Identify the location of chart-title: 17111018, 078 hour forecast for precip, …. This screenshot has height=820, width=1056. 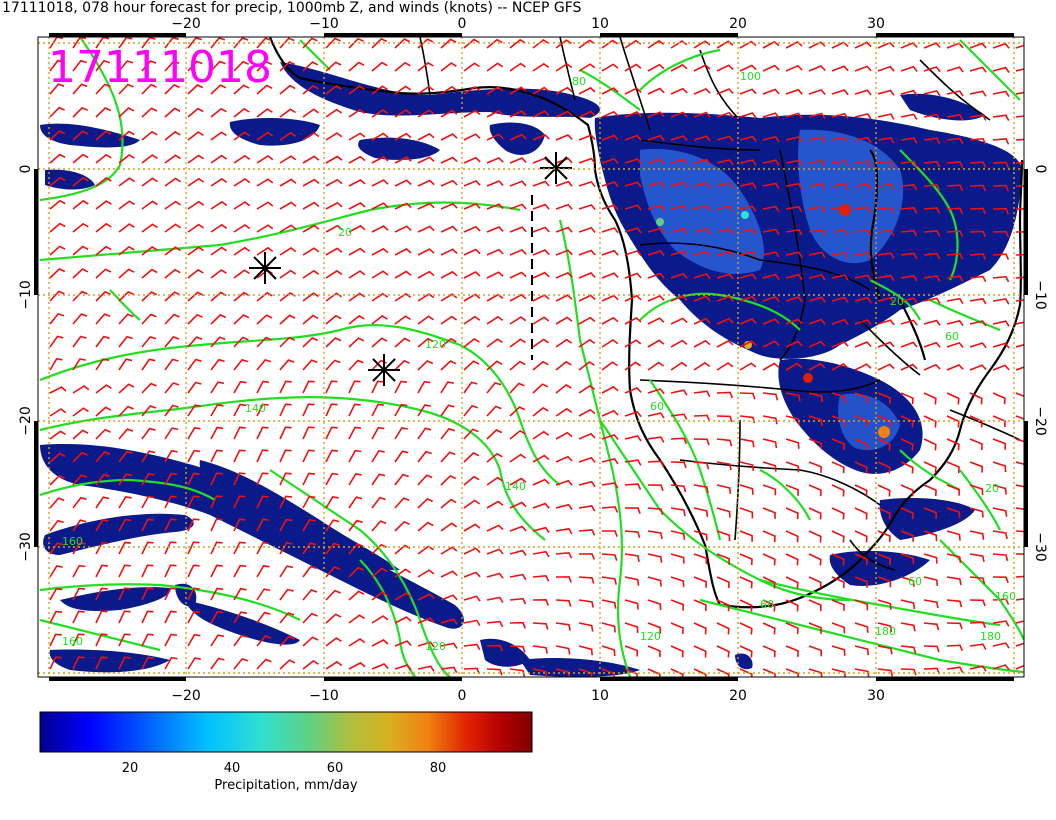
(292, 8).